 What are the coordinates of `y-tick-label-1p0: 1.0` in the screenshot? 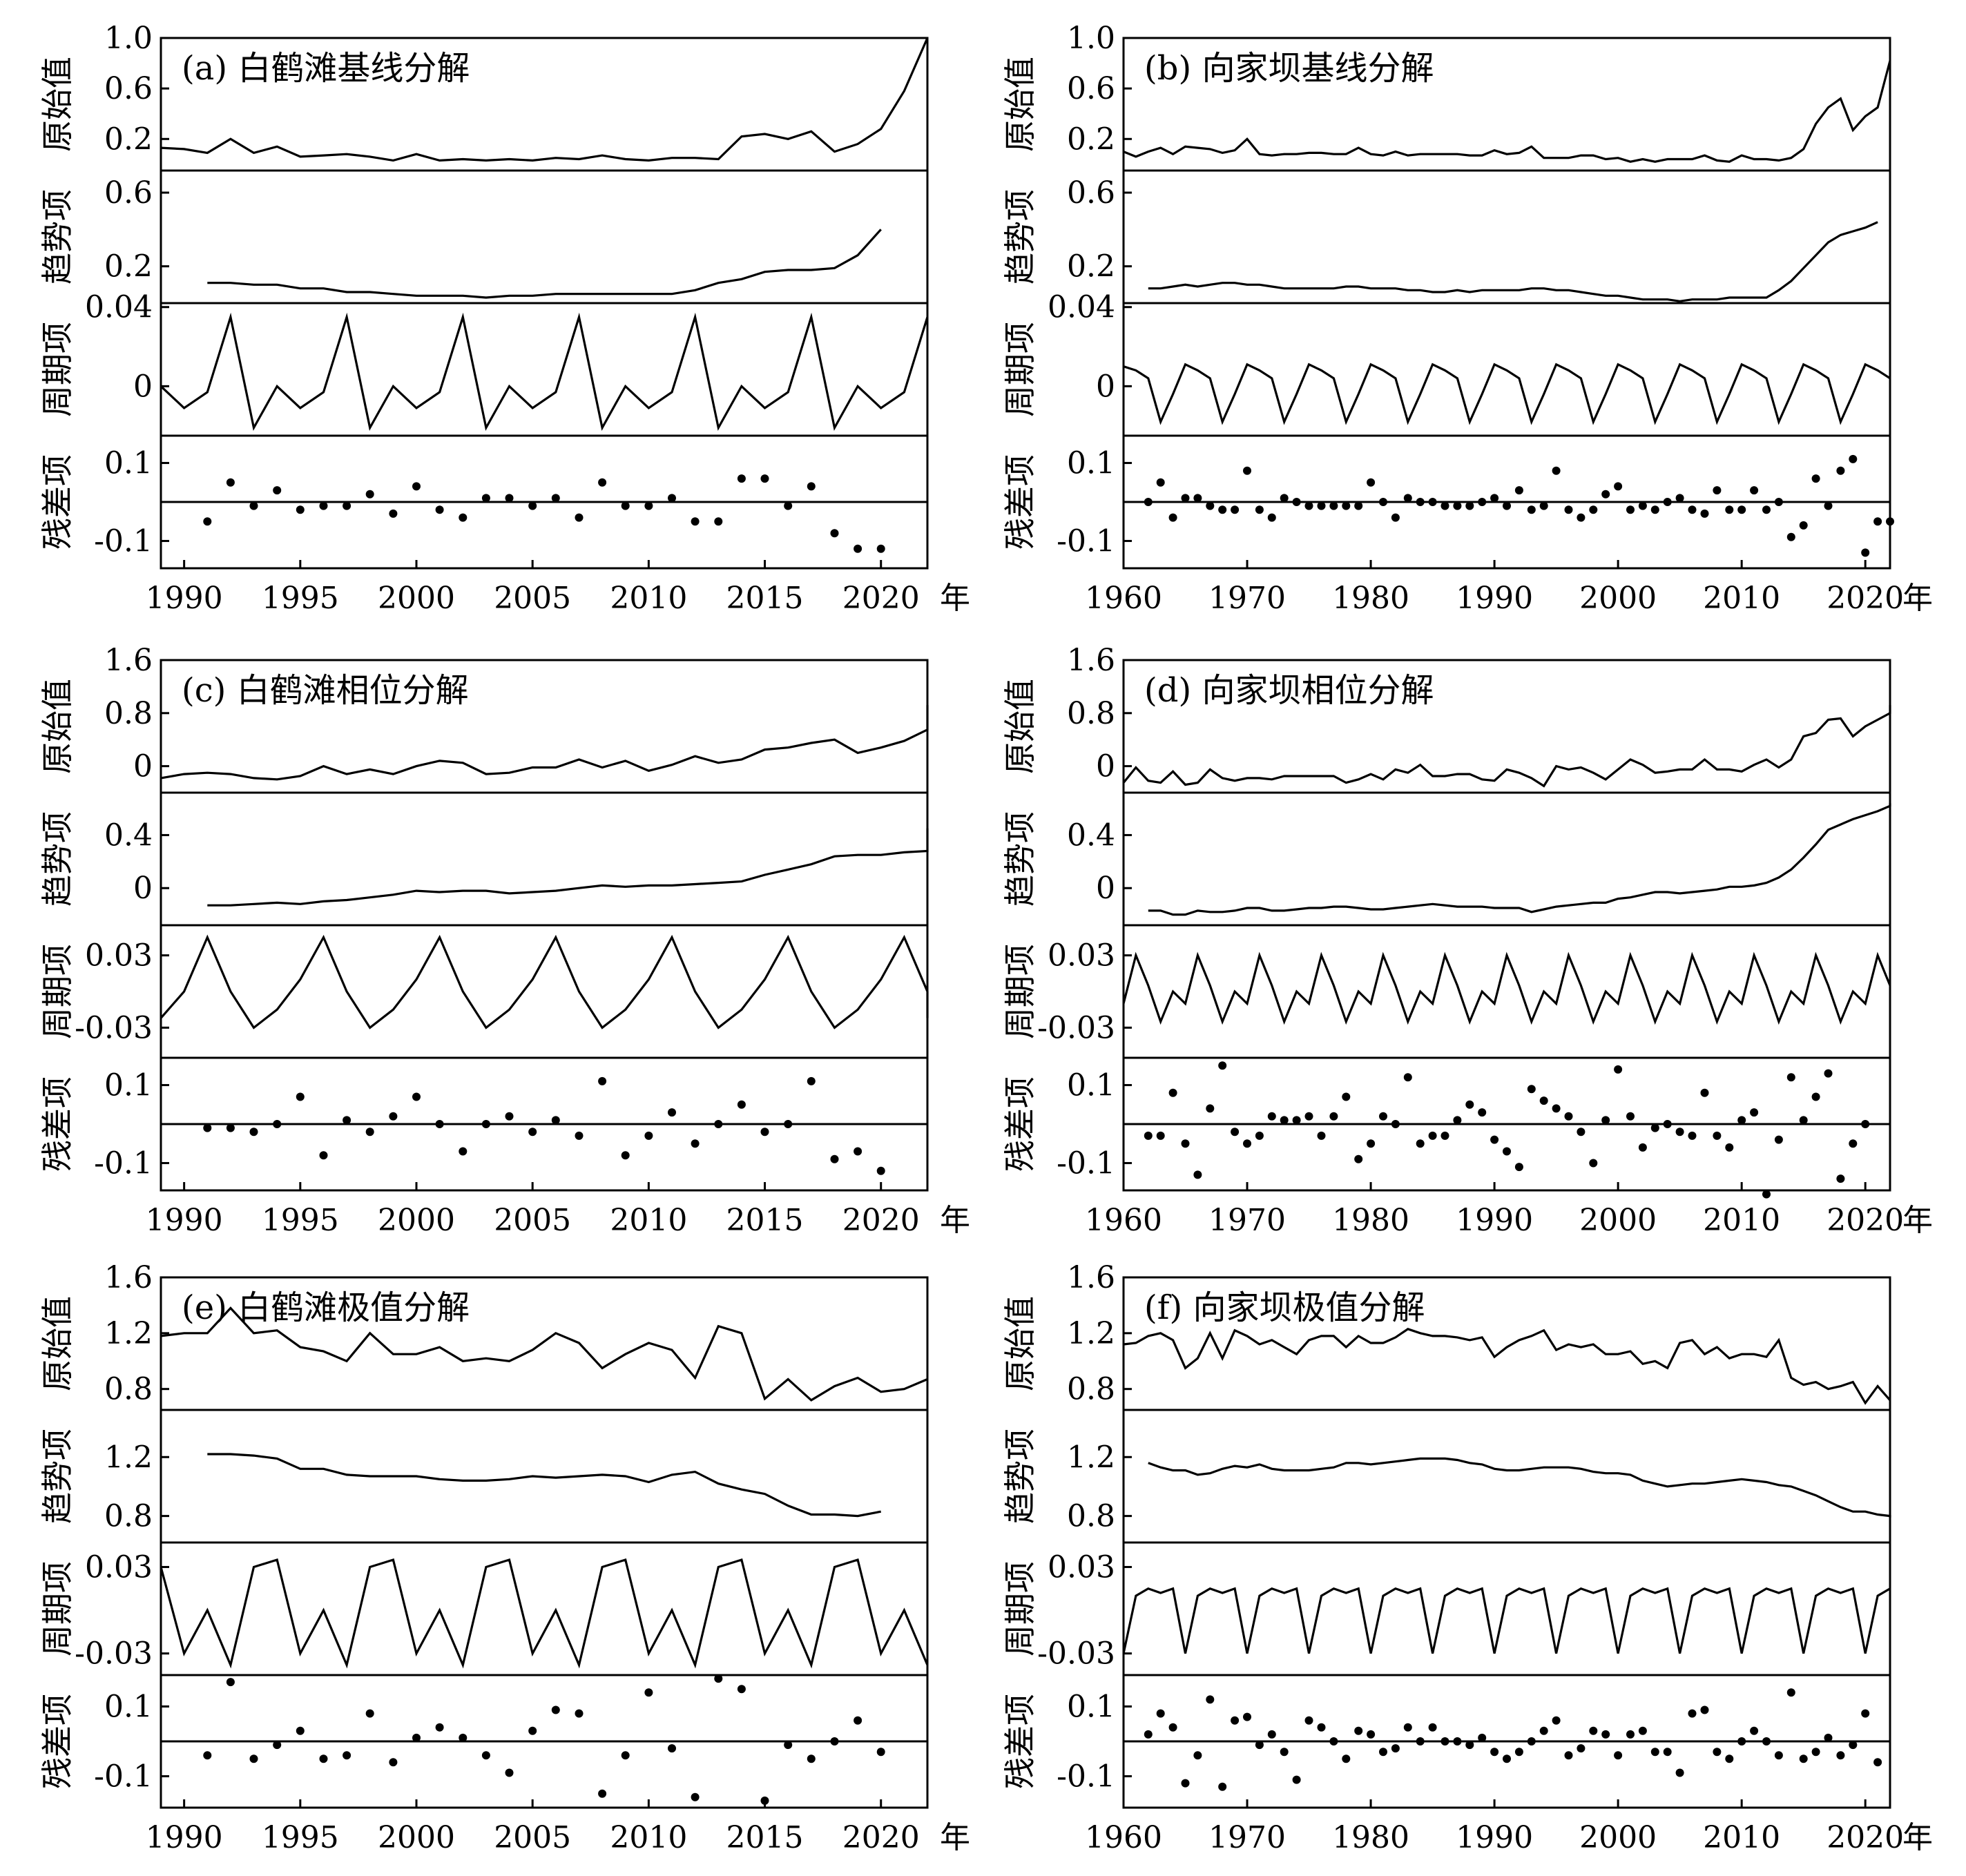 It's located at (1091, 38).